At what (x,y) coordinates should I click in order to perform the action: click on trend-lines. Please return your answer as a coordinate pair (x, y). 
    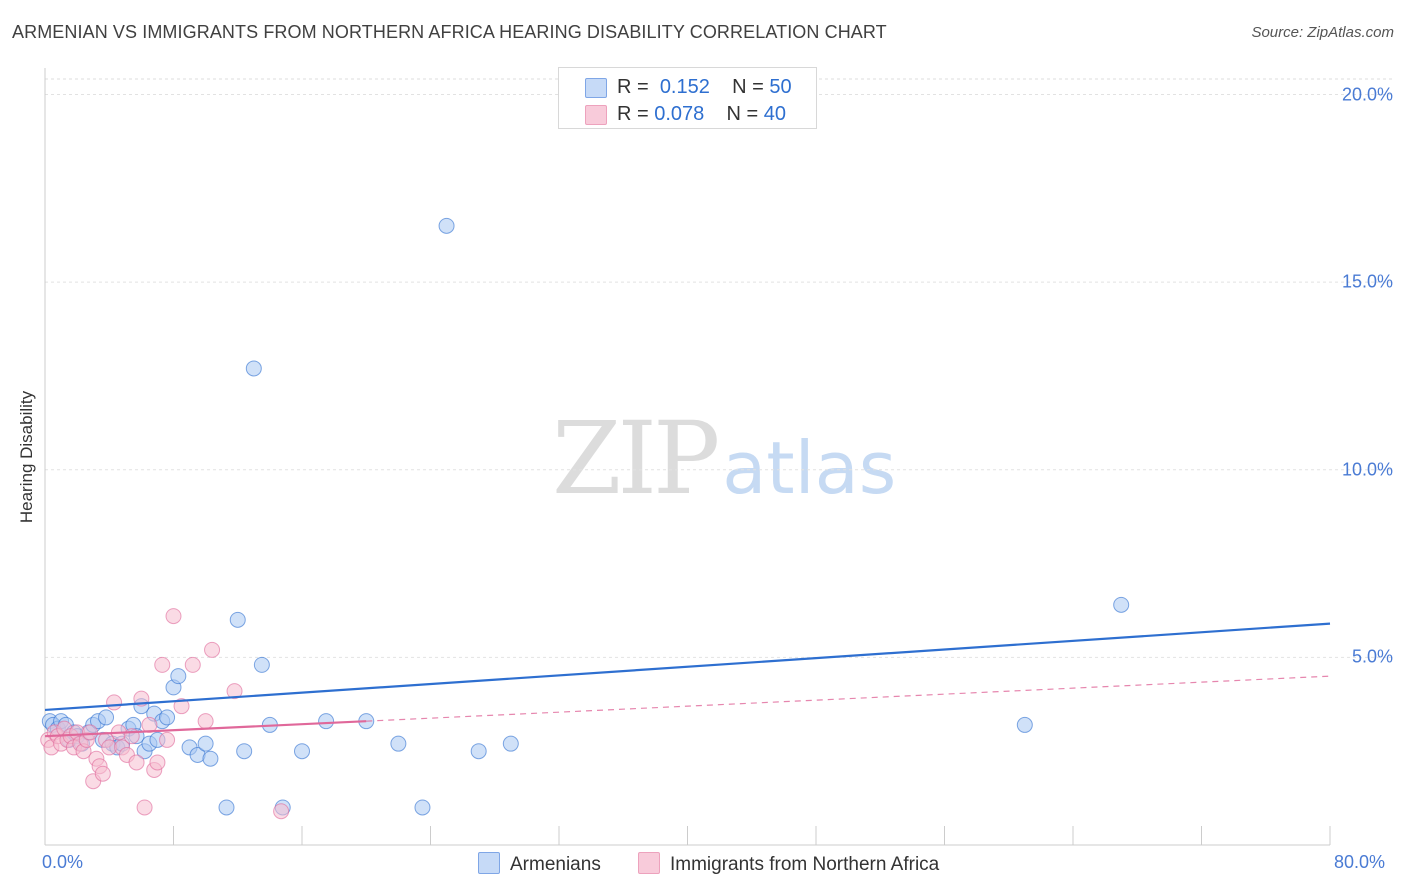
    Looking at the image, I should click on (687, 680).